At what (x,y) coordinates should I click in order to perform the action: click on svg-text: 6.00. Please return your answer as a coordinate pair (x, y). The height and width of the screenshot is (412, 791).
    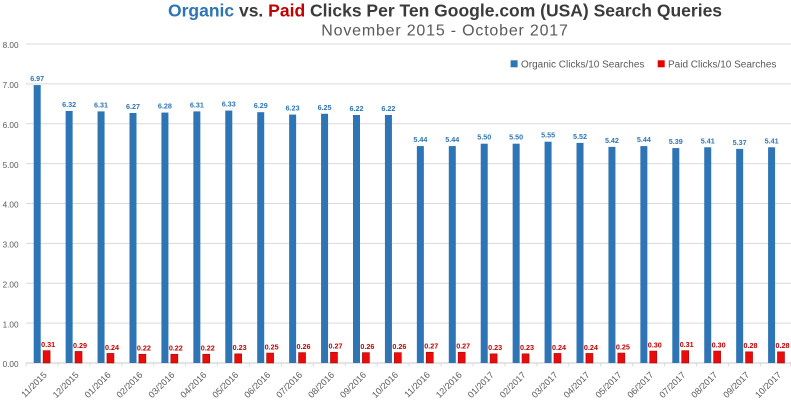
    Looking at the image, I should click on (11, 125).